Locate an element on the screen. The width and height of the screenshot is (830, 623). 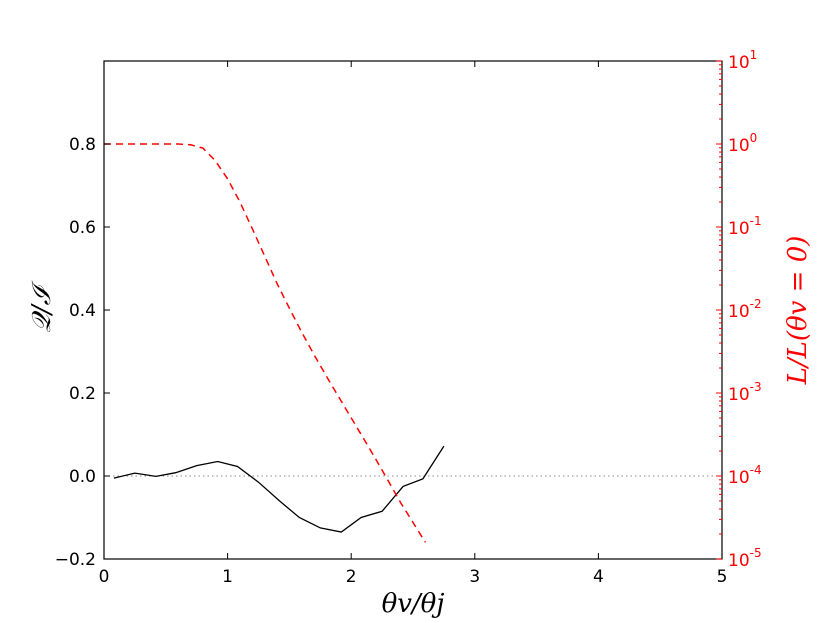
left-y-axis-label: 𝒬/ℐ is located at coordinates (42, 306).